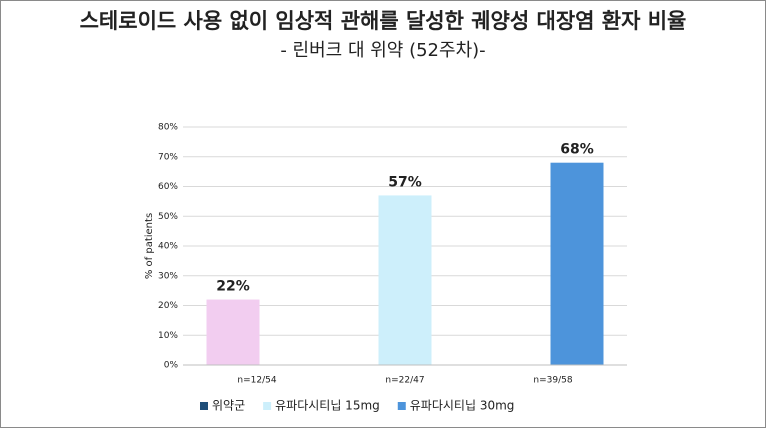 This screenshot has height=432, width=766. Describe the element at coordinates (256, 381) in the screenshot. I see `x-tick-label: n=12/54` at that location.